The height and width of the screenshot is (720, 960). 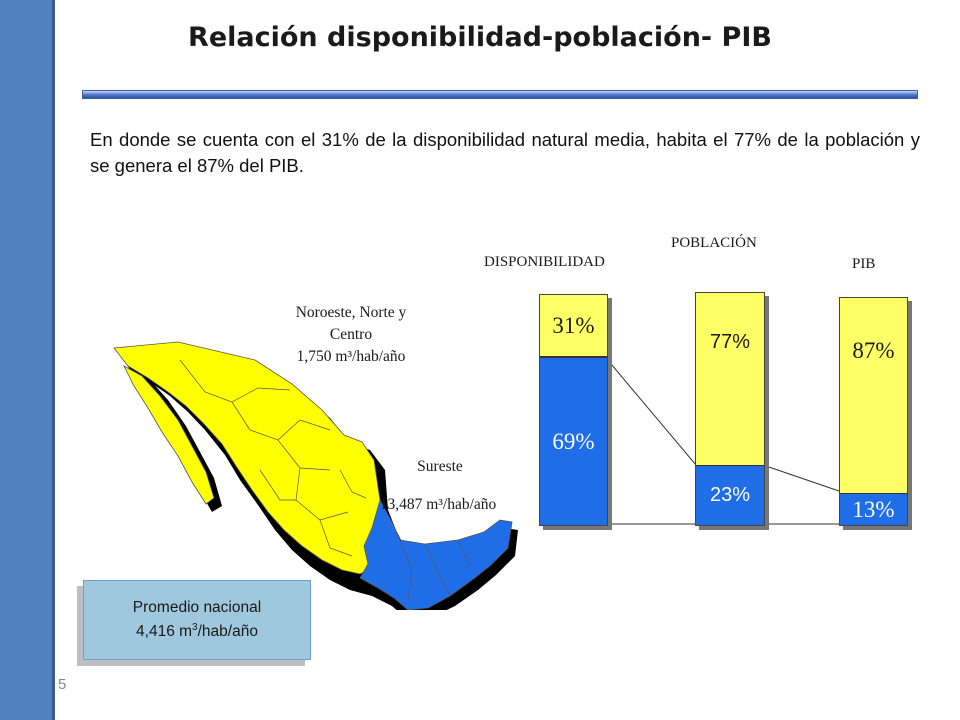 I want to click on national-average-label: Promedio nacional, so click(x=197, y=607).